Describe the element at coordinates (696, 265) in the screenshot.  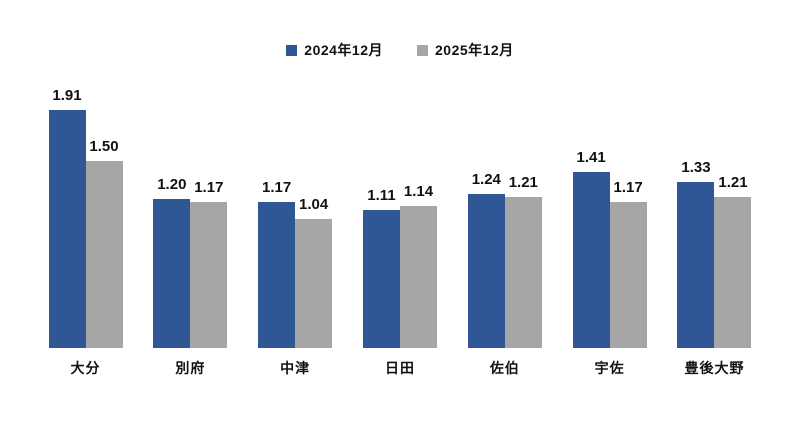
I see `bar-2024年12月-豊後大野` at that location.